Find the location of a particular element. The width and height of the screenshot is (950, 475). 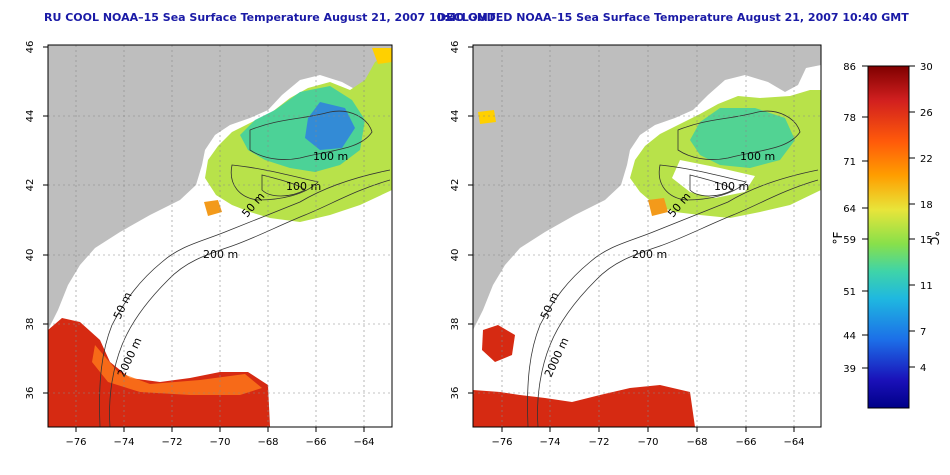

right-label-200m: 200 m is located at coordinates (649, 254).